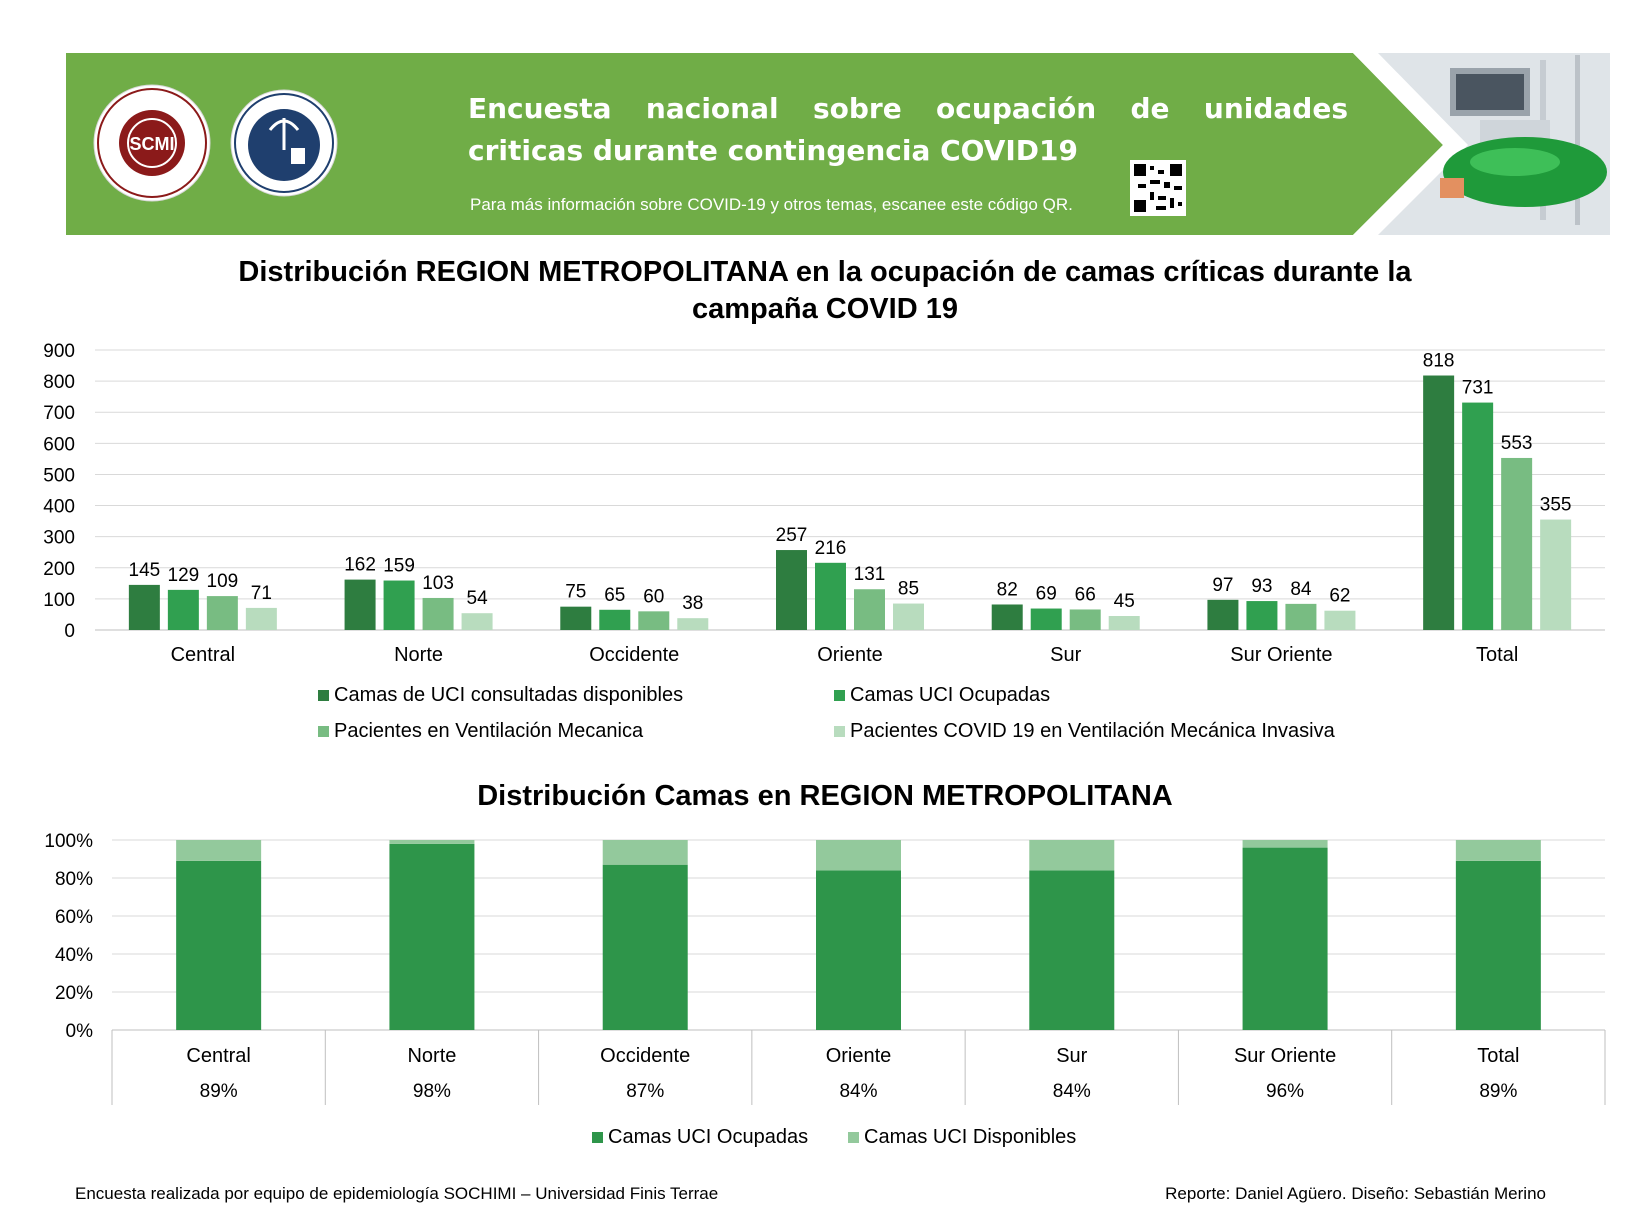 The width and height of the screenshot is (1650, 1218). I want to click on legend-label: Camas UCI Ocupadas, so click(950, 695).